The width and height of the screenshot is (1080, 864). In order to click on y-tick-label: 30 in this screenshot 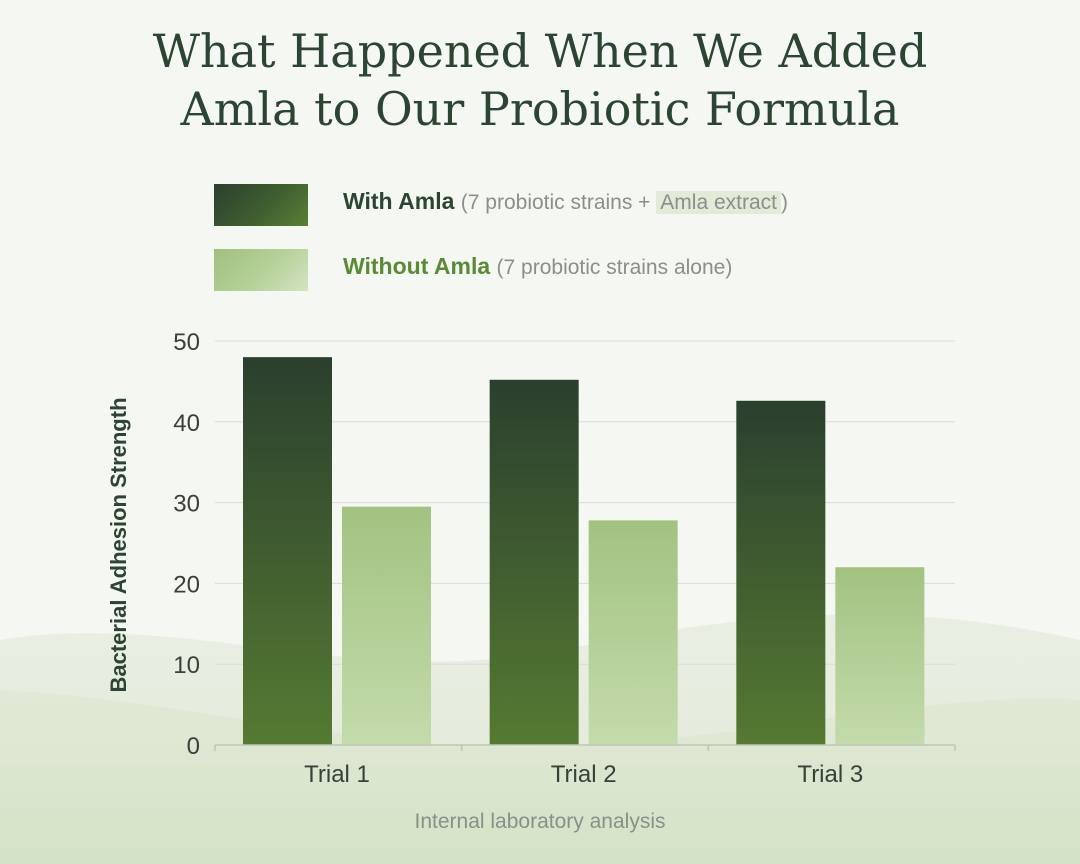, I will do `click(186, 504)`.